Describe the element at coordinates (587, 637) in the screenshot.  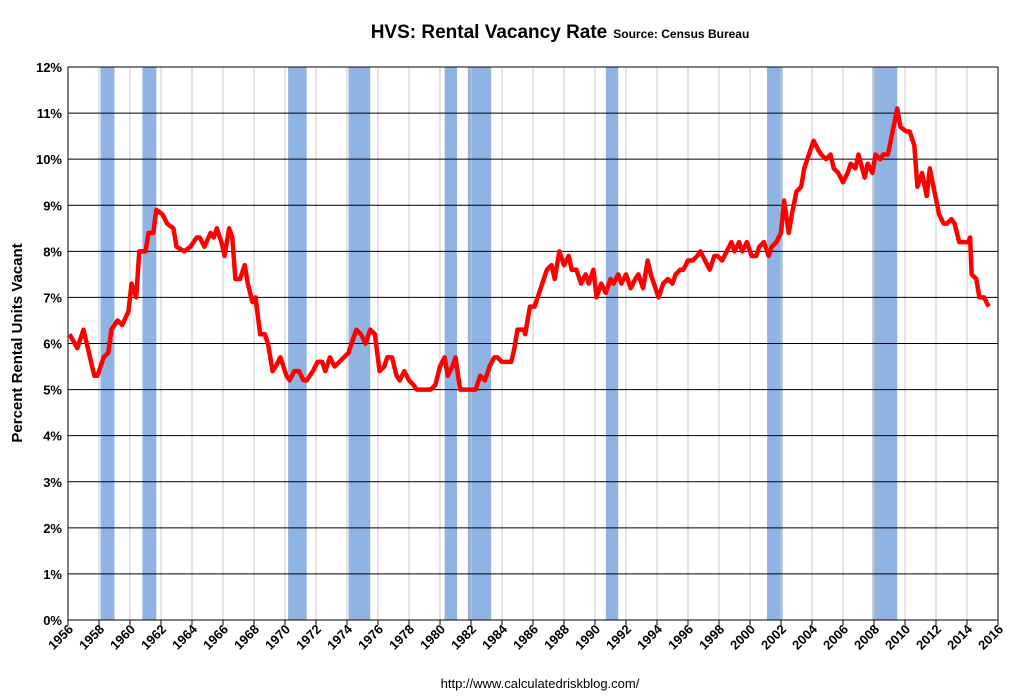
I see `x-tick-label: 1990` at that location.